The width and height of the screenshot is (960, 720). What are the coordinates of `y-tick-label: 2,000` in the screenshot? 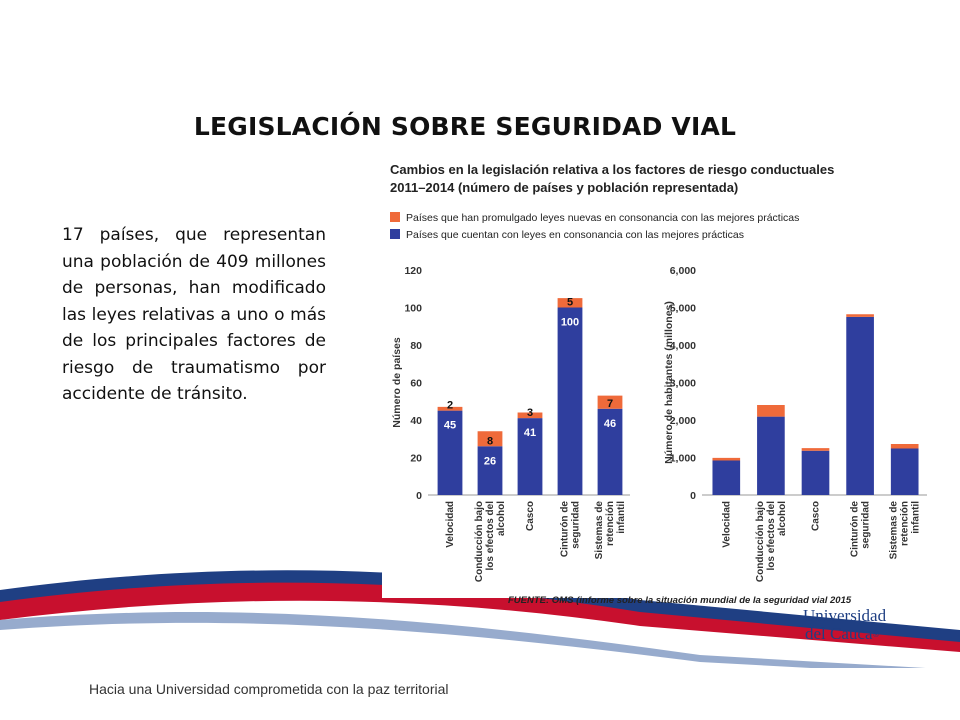 It's located at (683, 421).